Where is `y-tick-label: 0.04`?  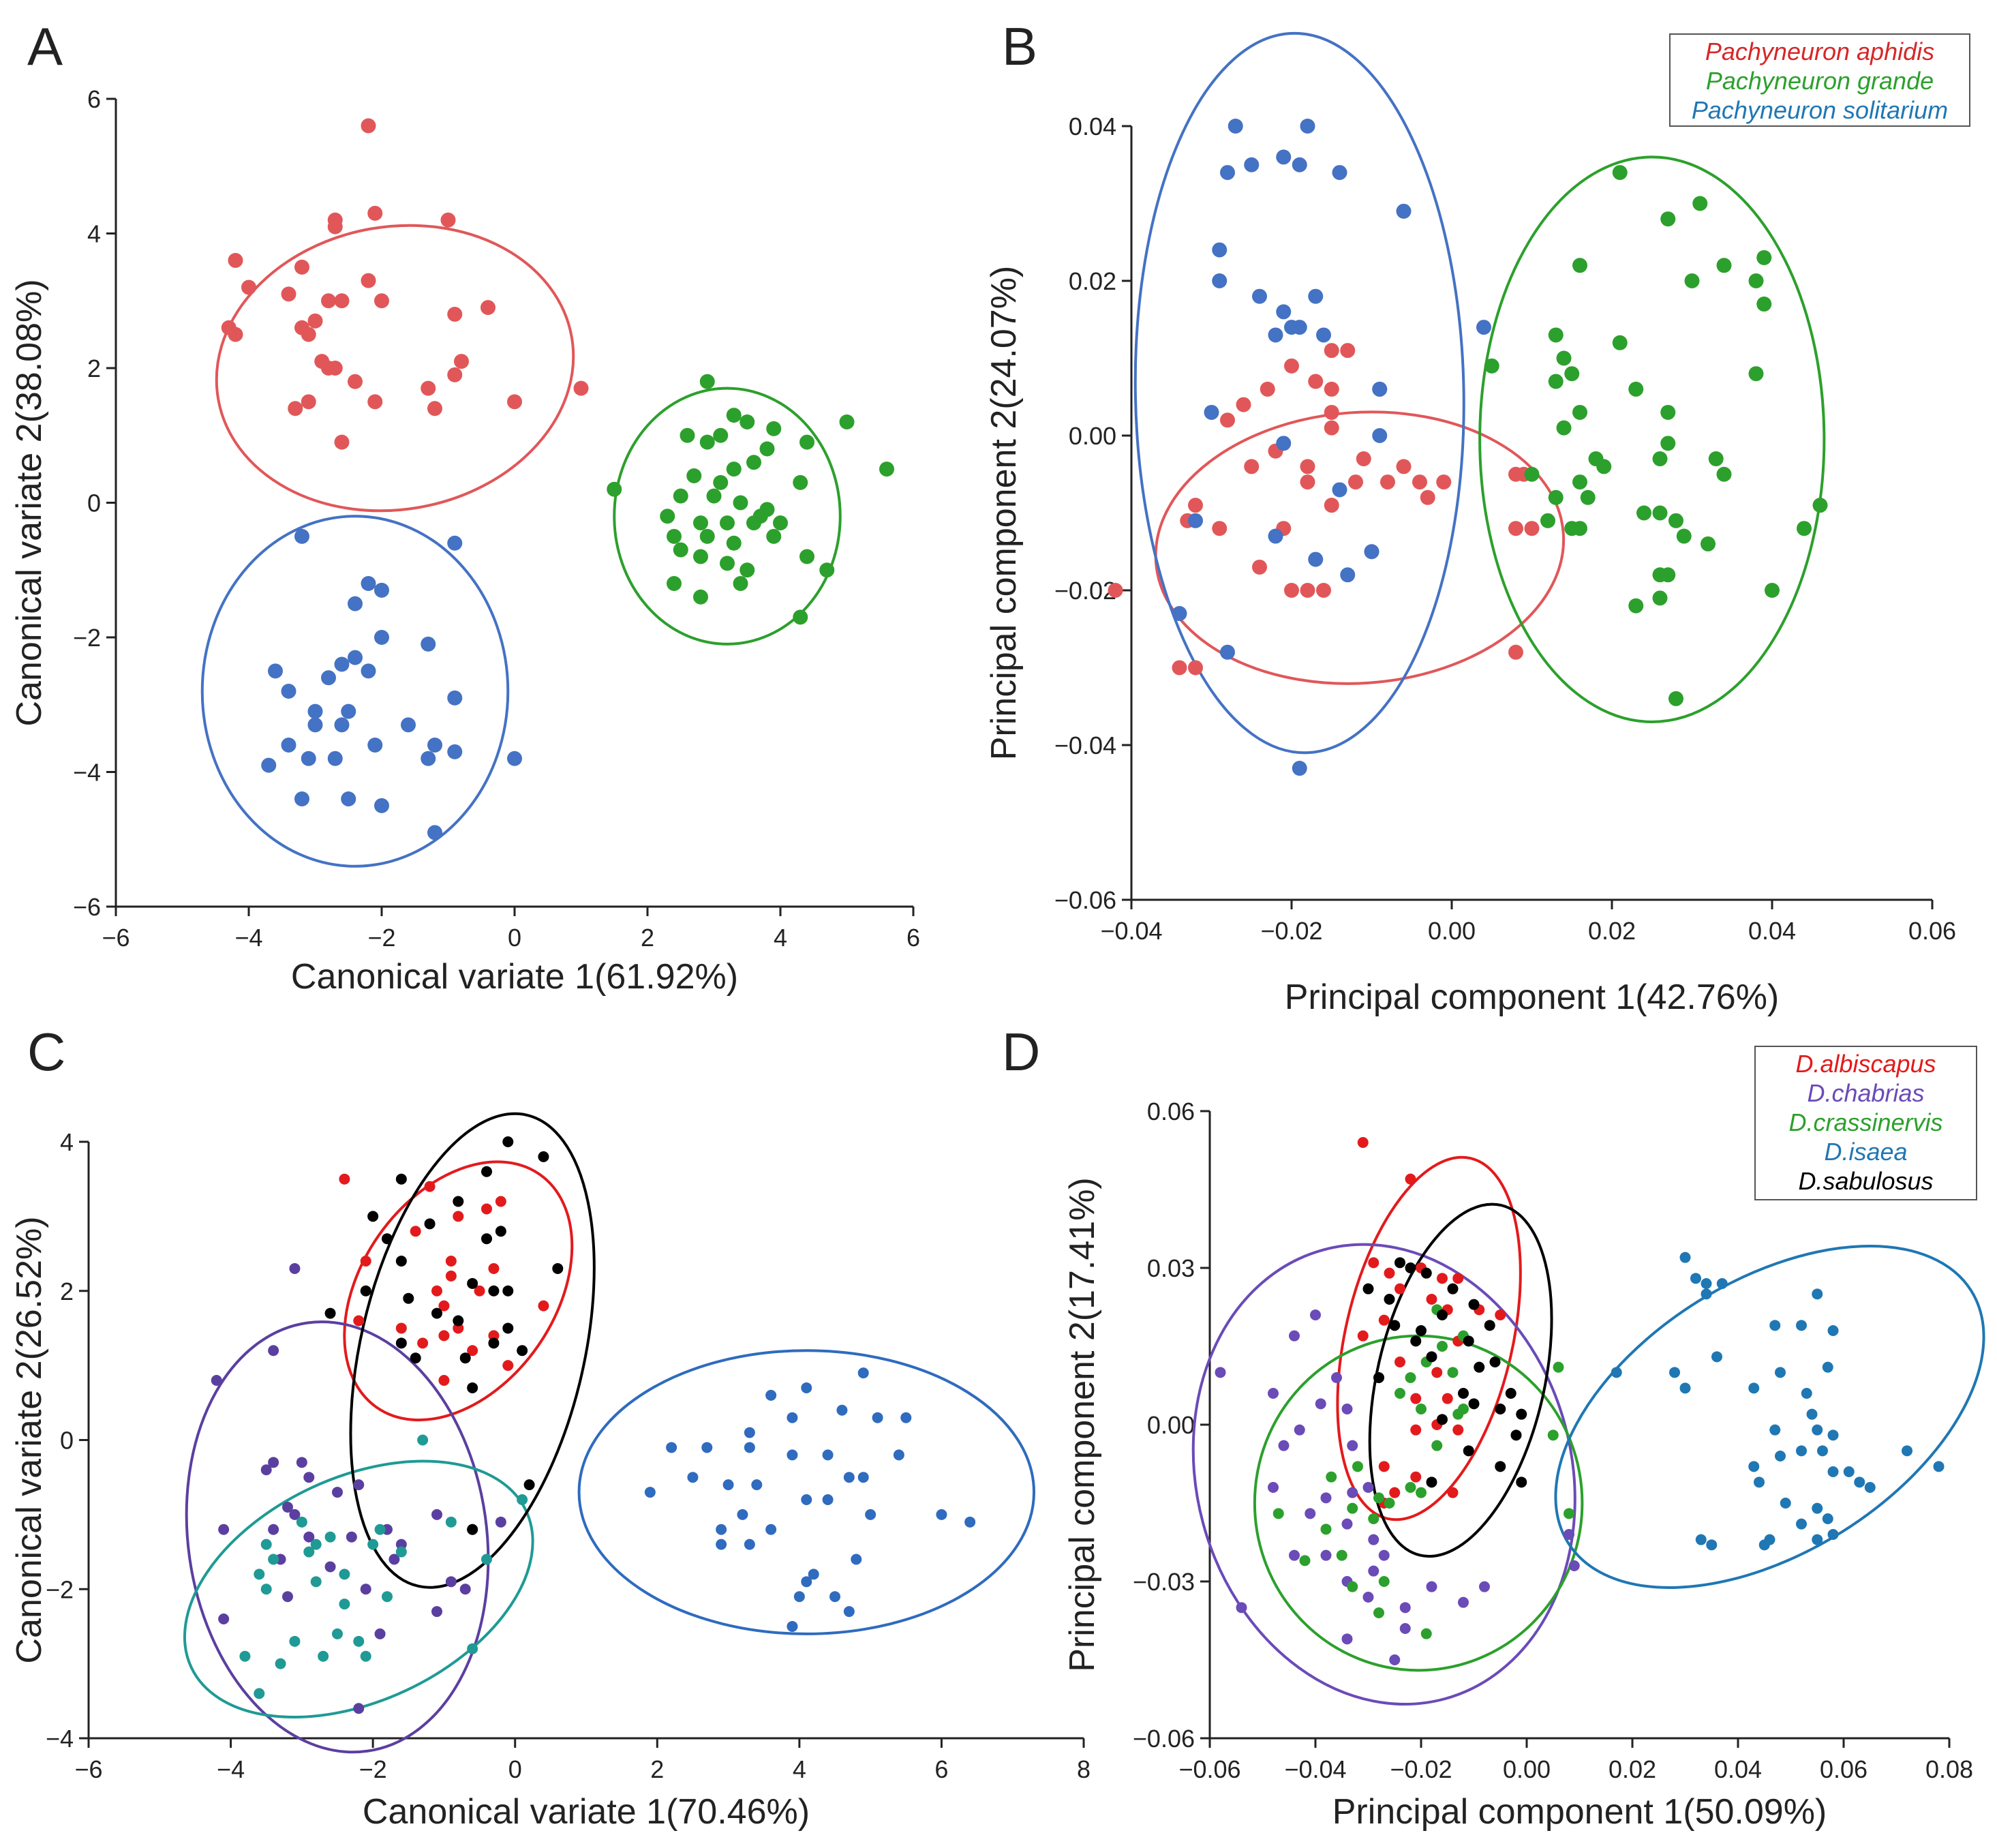
y-tick-label: 0.04 is located at coordinates (1092, 126).